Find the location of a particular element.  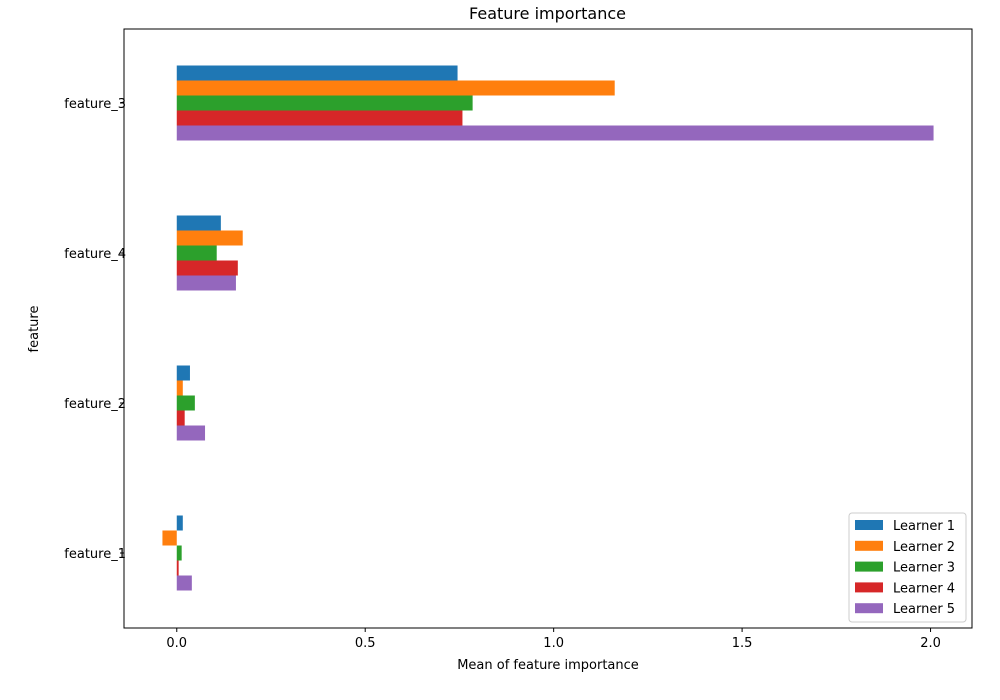

legend-label: Learner 5 is located at coordinates (924, 609).